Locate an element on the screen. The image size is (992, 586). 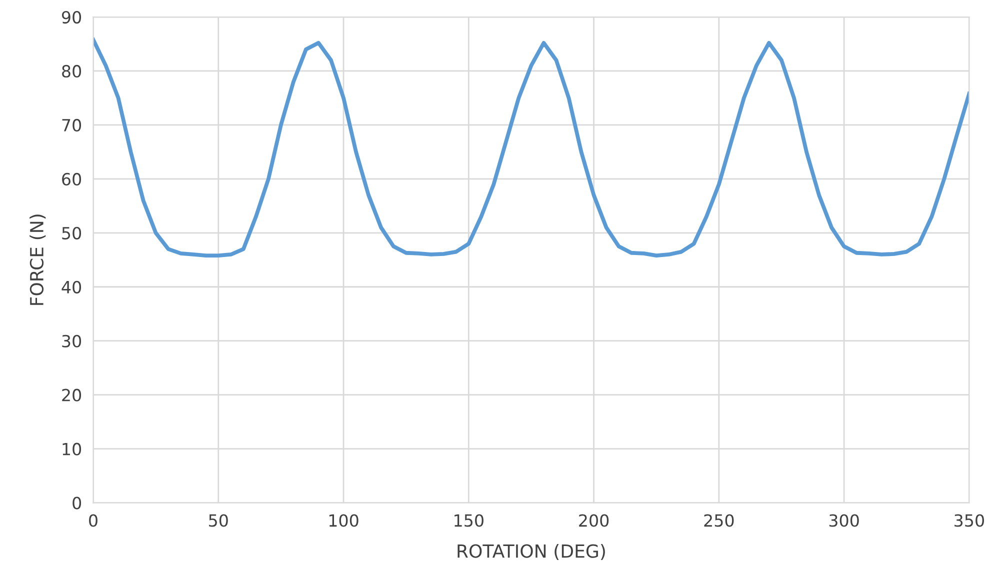
y-tick-label: 30 is located at coordinates (72, 341).